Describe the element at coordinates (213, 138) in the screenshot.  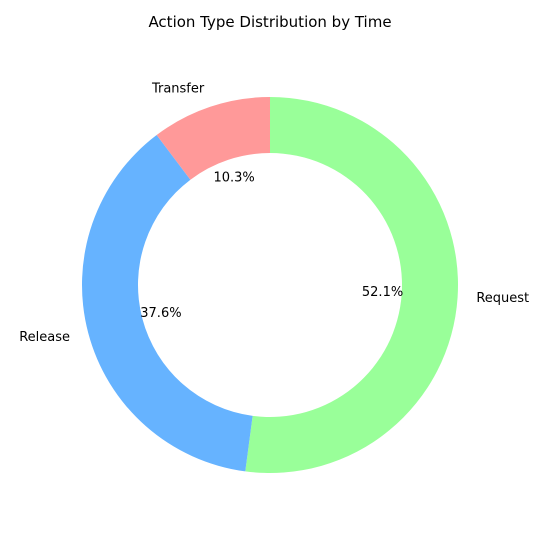
I see `slice-transfer` at that location.